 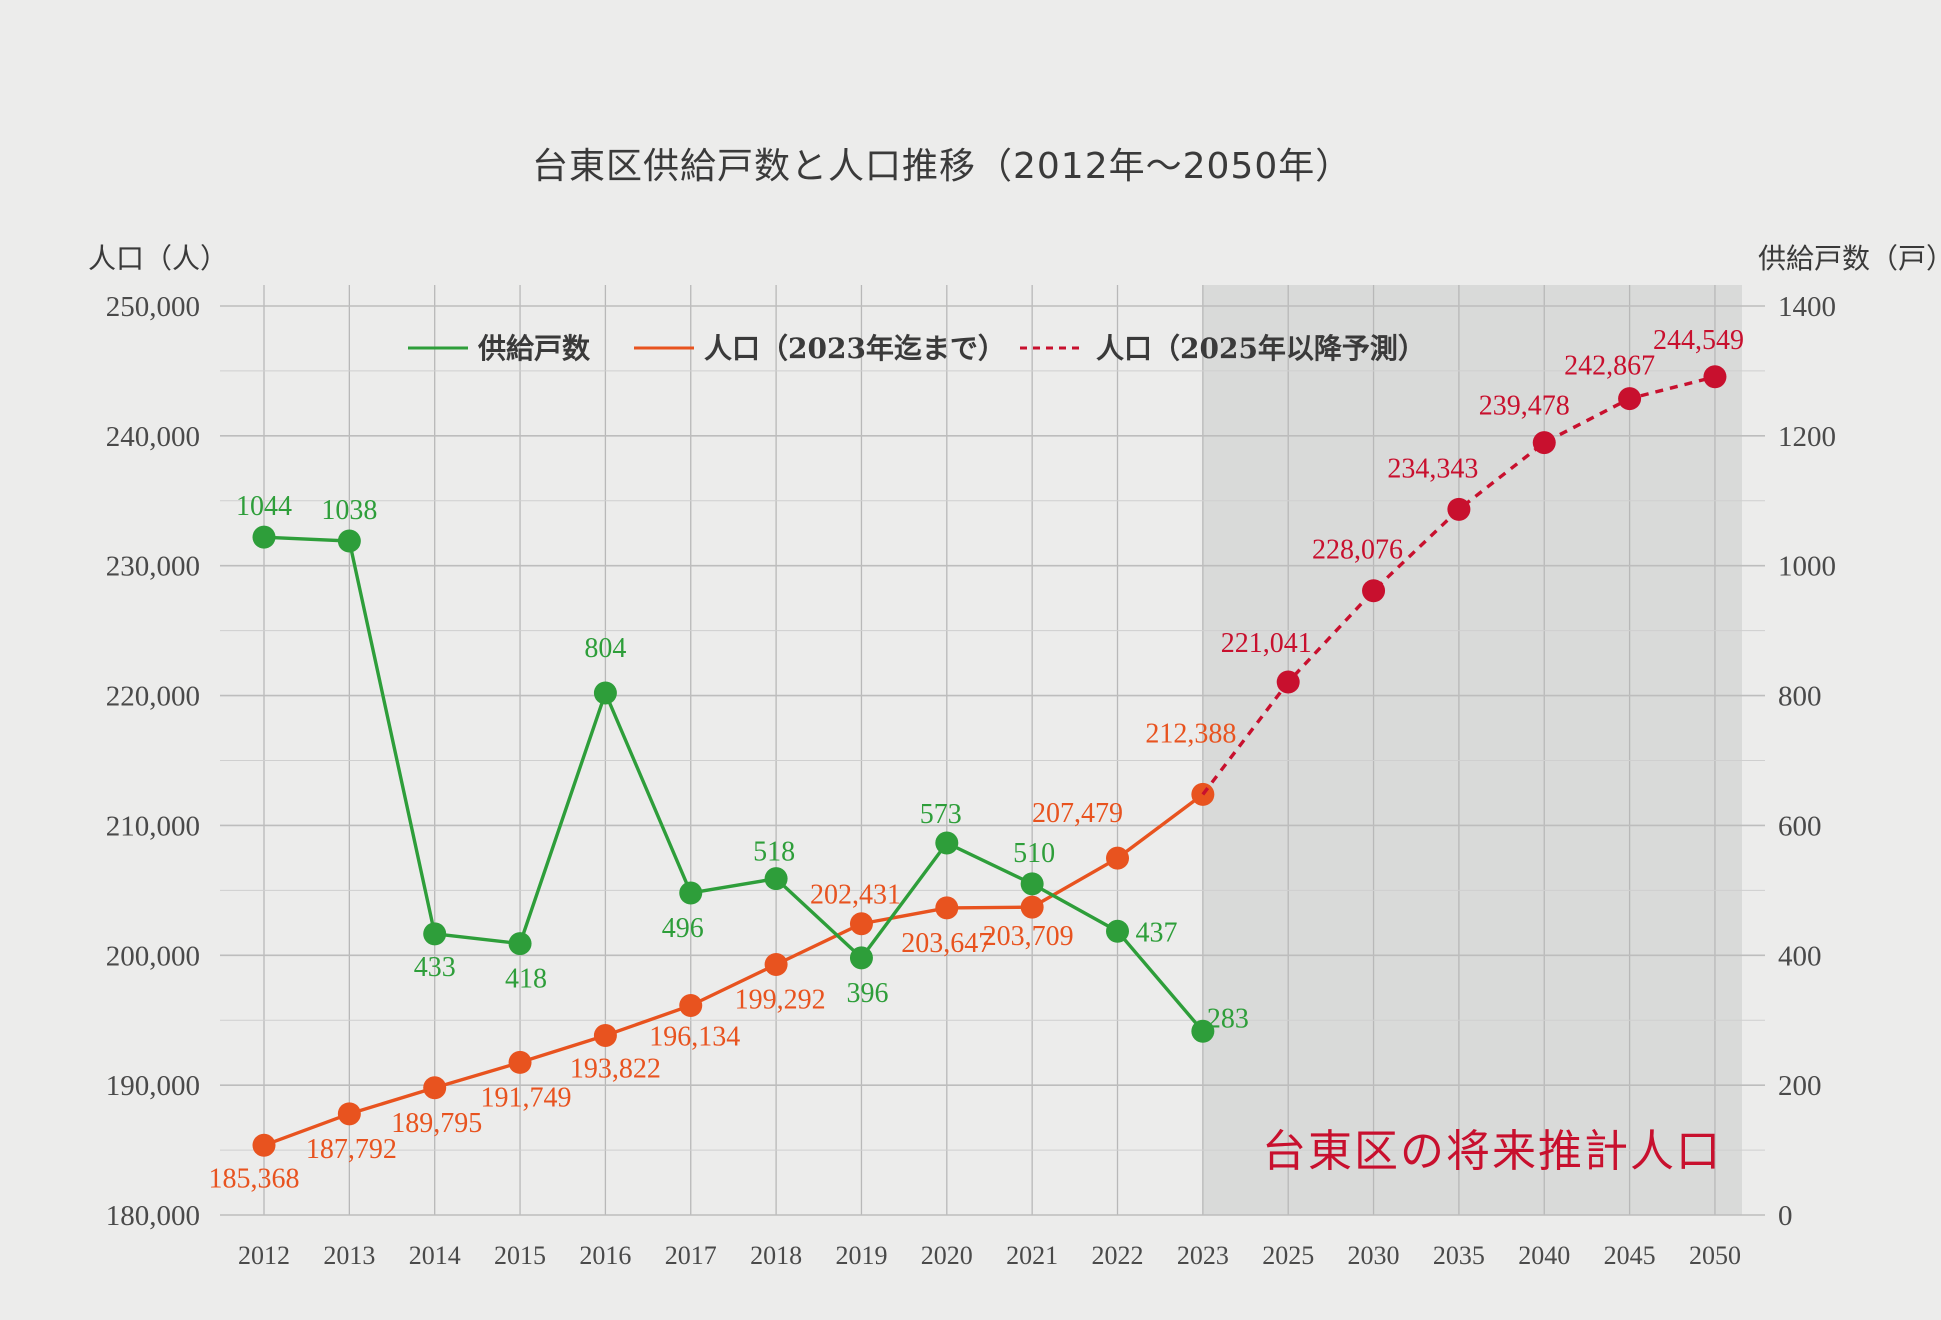 I want to click on data-label: 1044, so click(x=264, y=506).